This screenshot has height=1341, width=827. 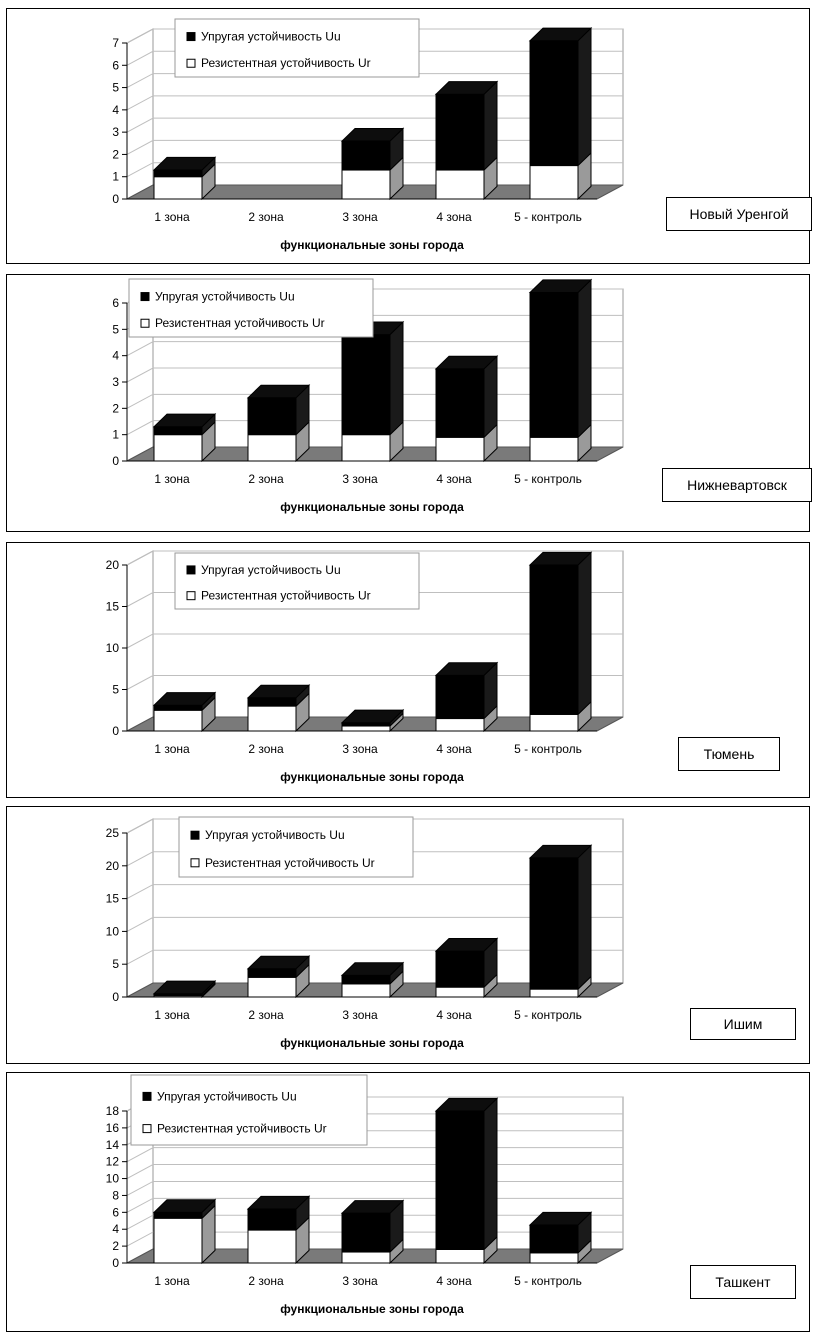 What do you see at coordinates (115, 382) in the screenshot?
I see `y-tick-label: 3` at bounding box center [115, 382].